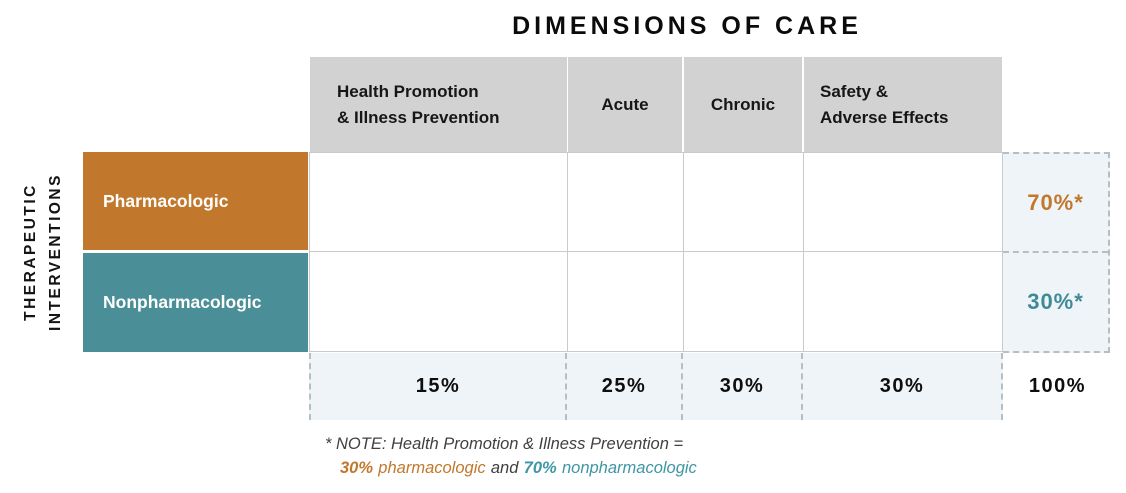  Describe the element at coordinates (30, 252) in the screenshot. I see `axis-label-line1: THERAPEUTIC` at that location.